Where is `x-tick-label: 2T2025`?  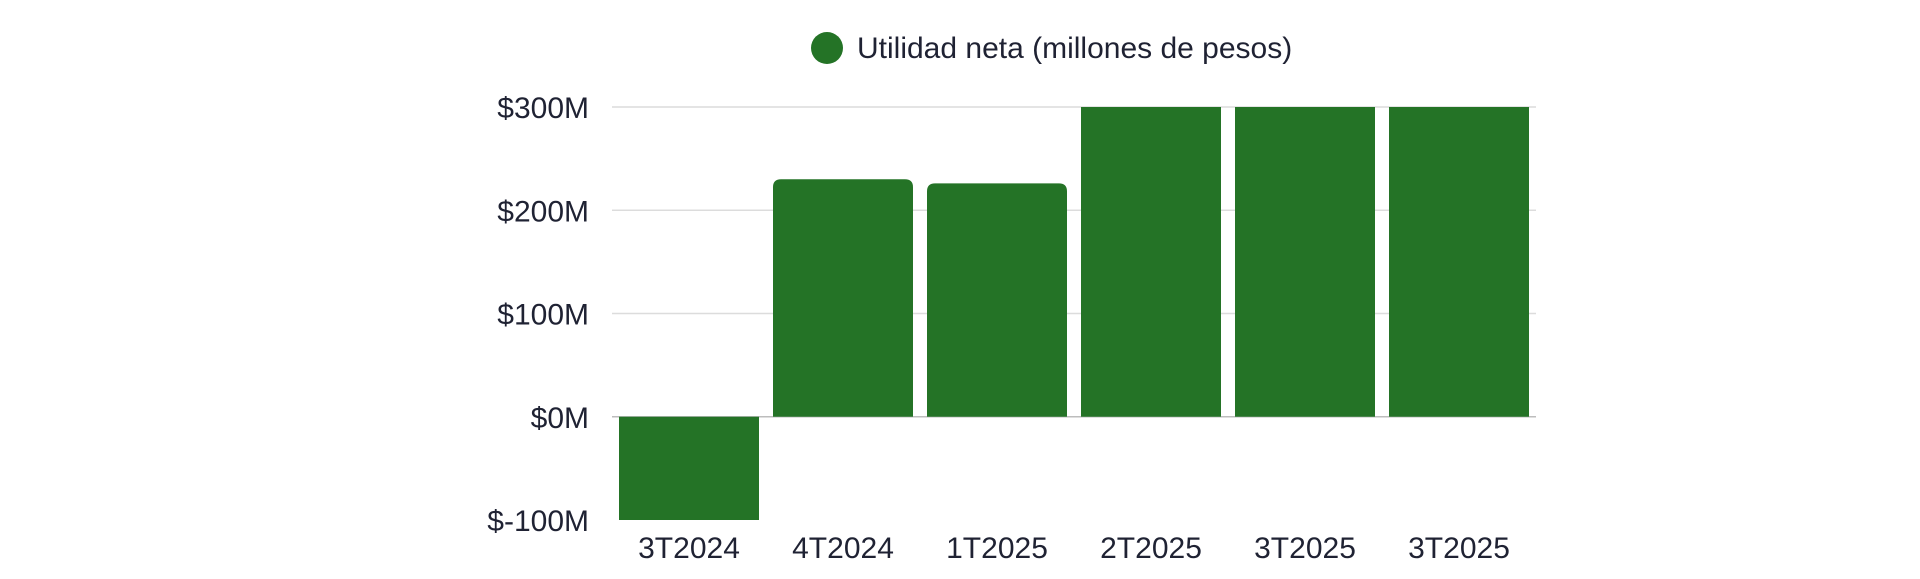
x-tick-label: 2T2025 is located at coordinates (1151, 548).